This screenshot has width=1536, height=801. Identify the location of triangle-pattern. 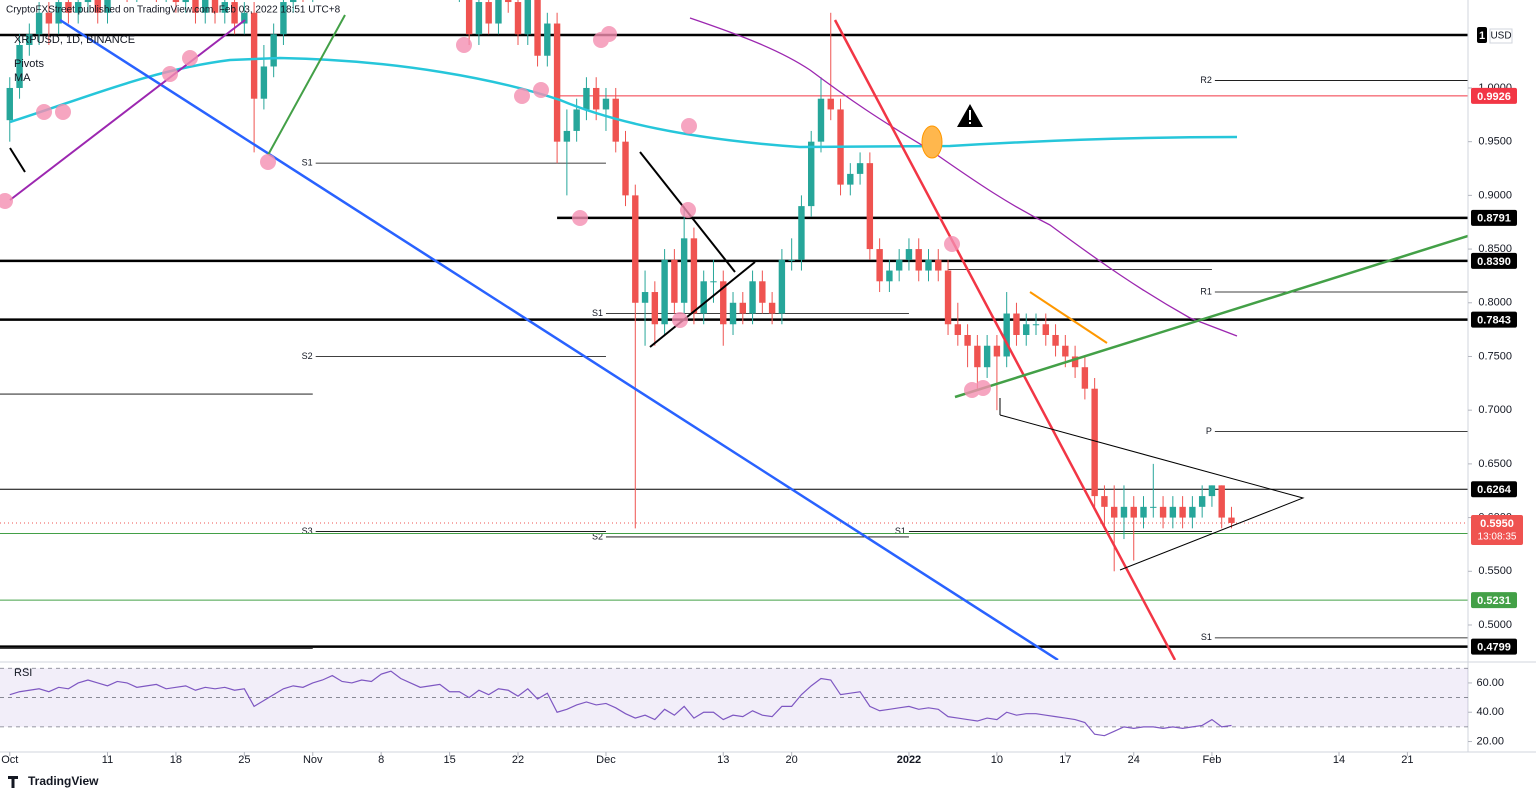
(1152, 492).